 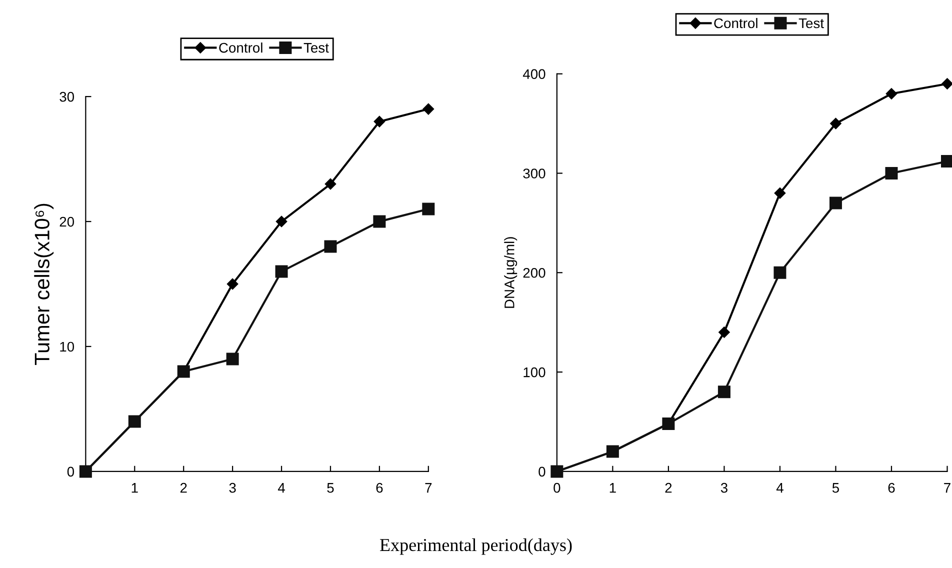 What do you see at coordinates (534, 173) in the screenshot?
I see `y-tick-label: 300` at bounding box center [534, 173].